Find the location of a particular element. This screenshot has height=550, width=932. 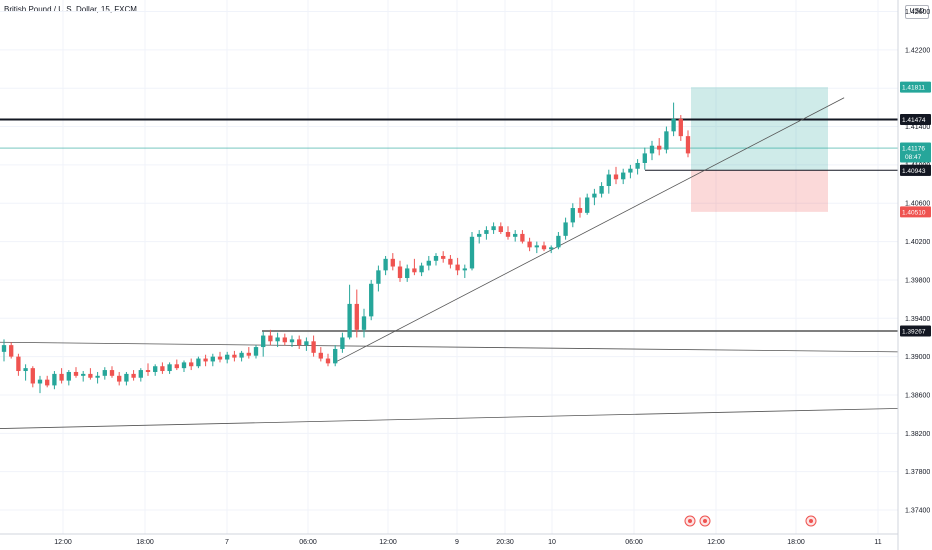

profit-zone is located at coordinates (759, 129).